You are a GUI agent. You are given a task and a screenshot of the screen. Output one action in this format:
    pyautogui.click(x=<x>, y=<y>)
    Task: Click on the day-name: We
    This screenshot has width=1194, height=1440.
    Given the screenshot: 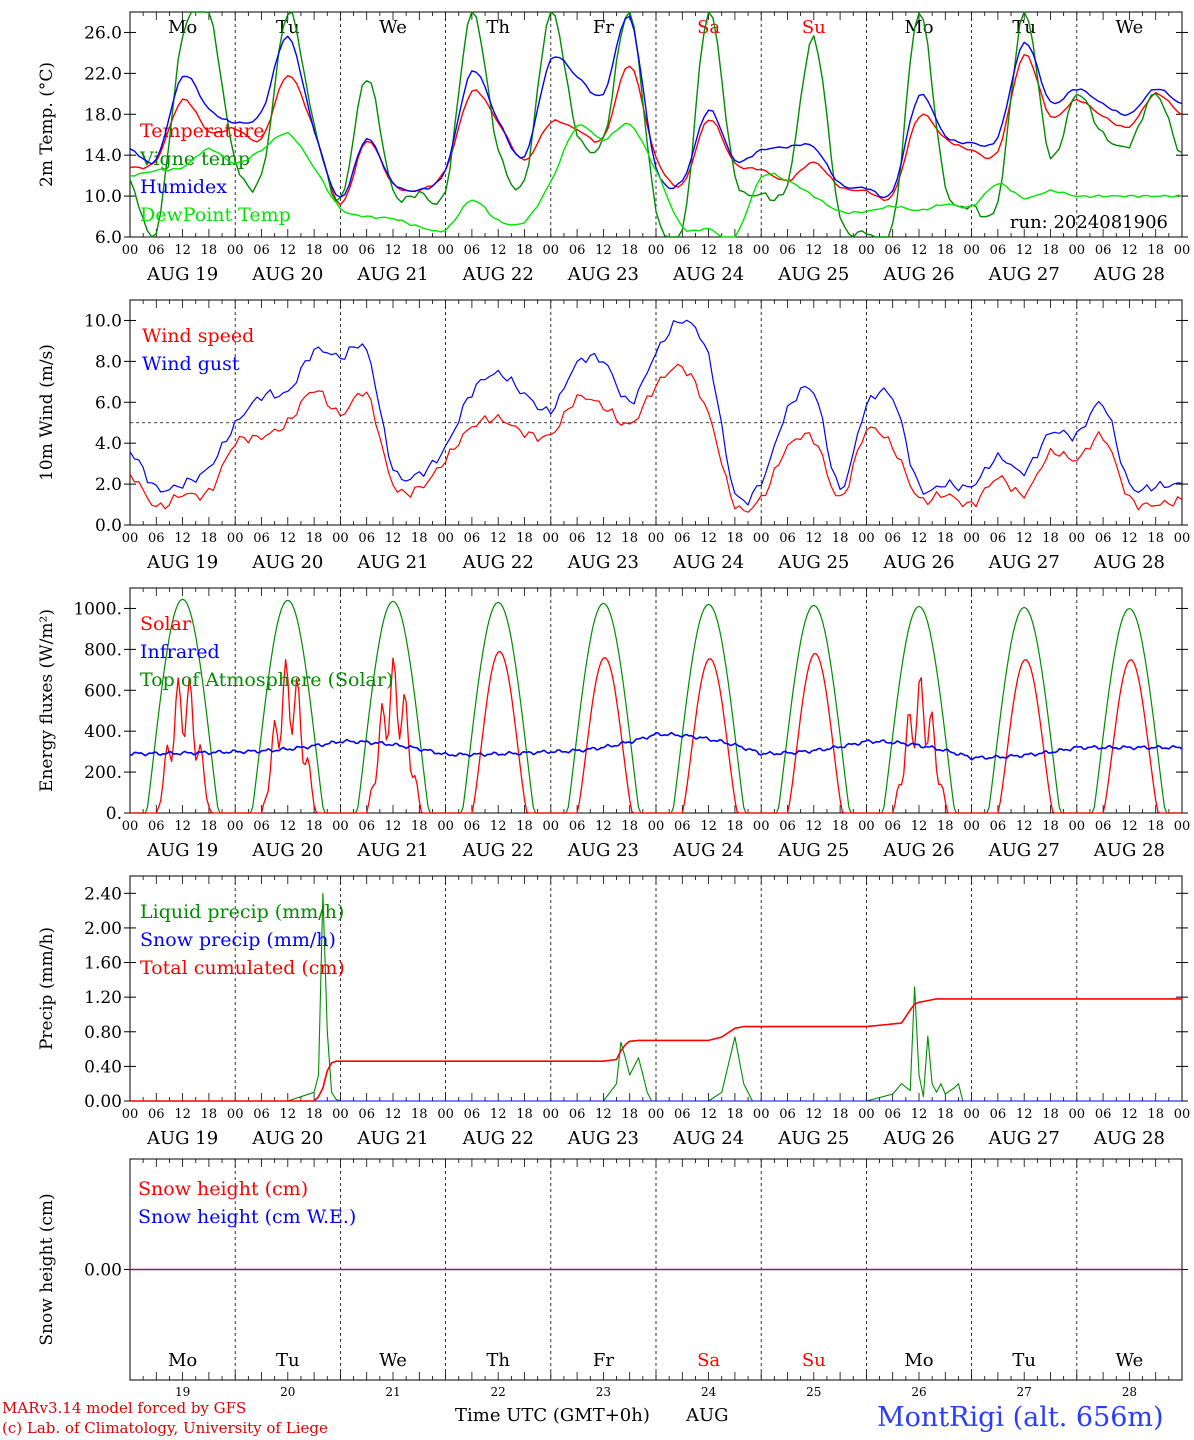 What is the action you would take?
    pyautogui.click(x=393, y=1360)
    